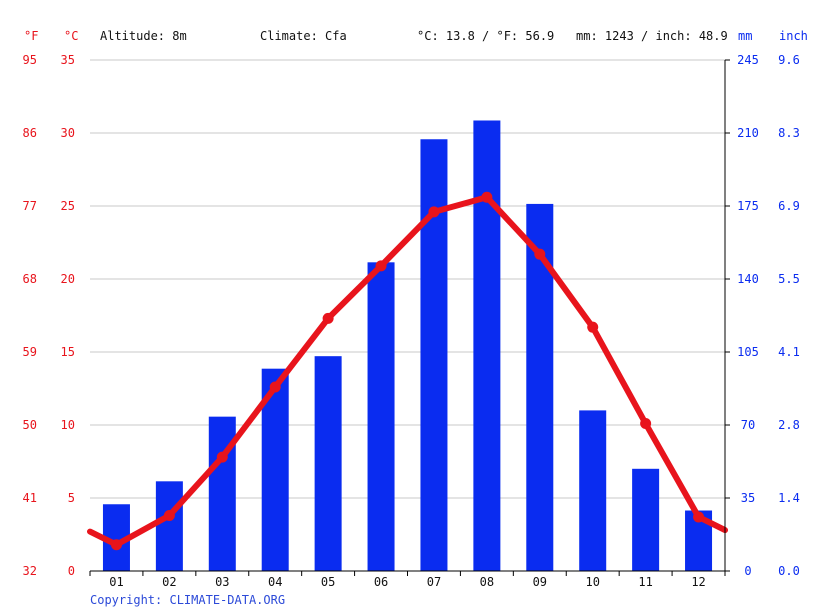  Describe the element at coordinates (30, 352) in the screenshot. I see `tick-label-f: 59` at that location.